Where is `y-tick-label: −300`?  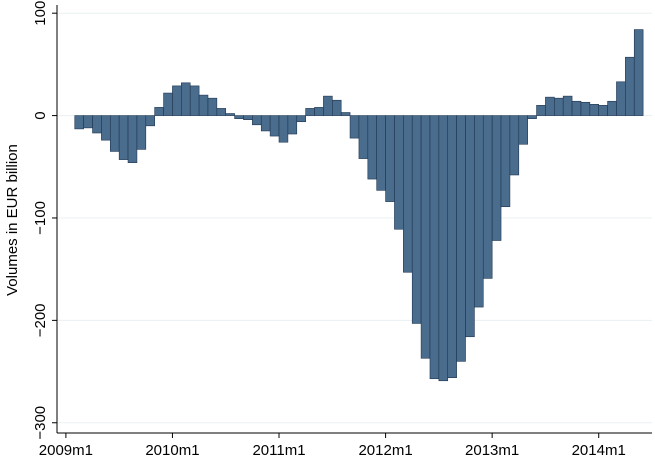
y-tick-label: −300 is located at coordinates (40, 423).